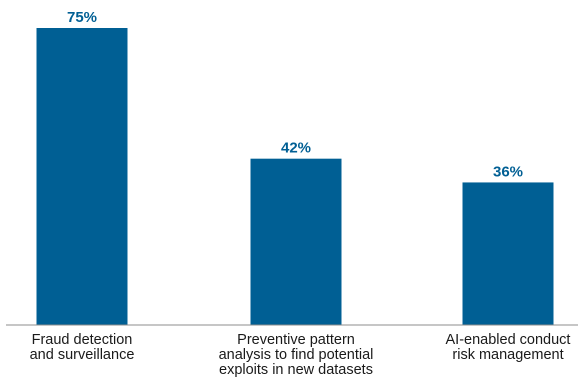 Image resolution: width=582 pixels, height=385 pixels. Describe the element at coordinates (82, 355) in the screenshot. I see `category-label-line: and surveillance` at that location.